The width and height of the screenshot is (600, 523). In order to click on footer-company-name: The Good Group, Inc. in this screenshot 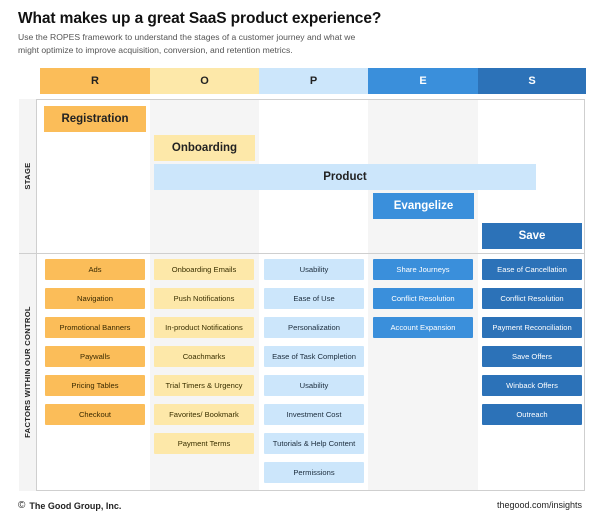, I will do `click(75, 505)`.